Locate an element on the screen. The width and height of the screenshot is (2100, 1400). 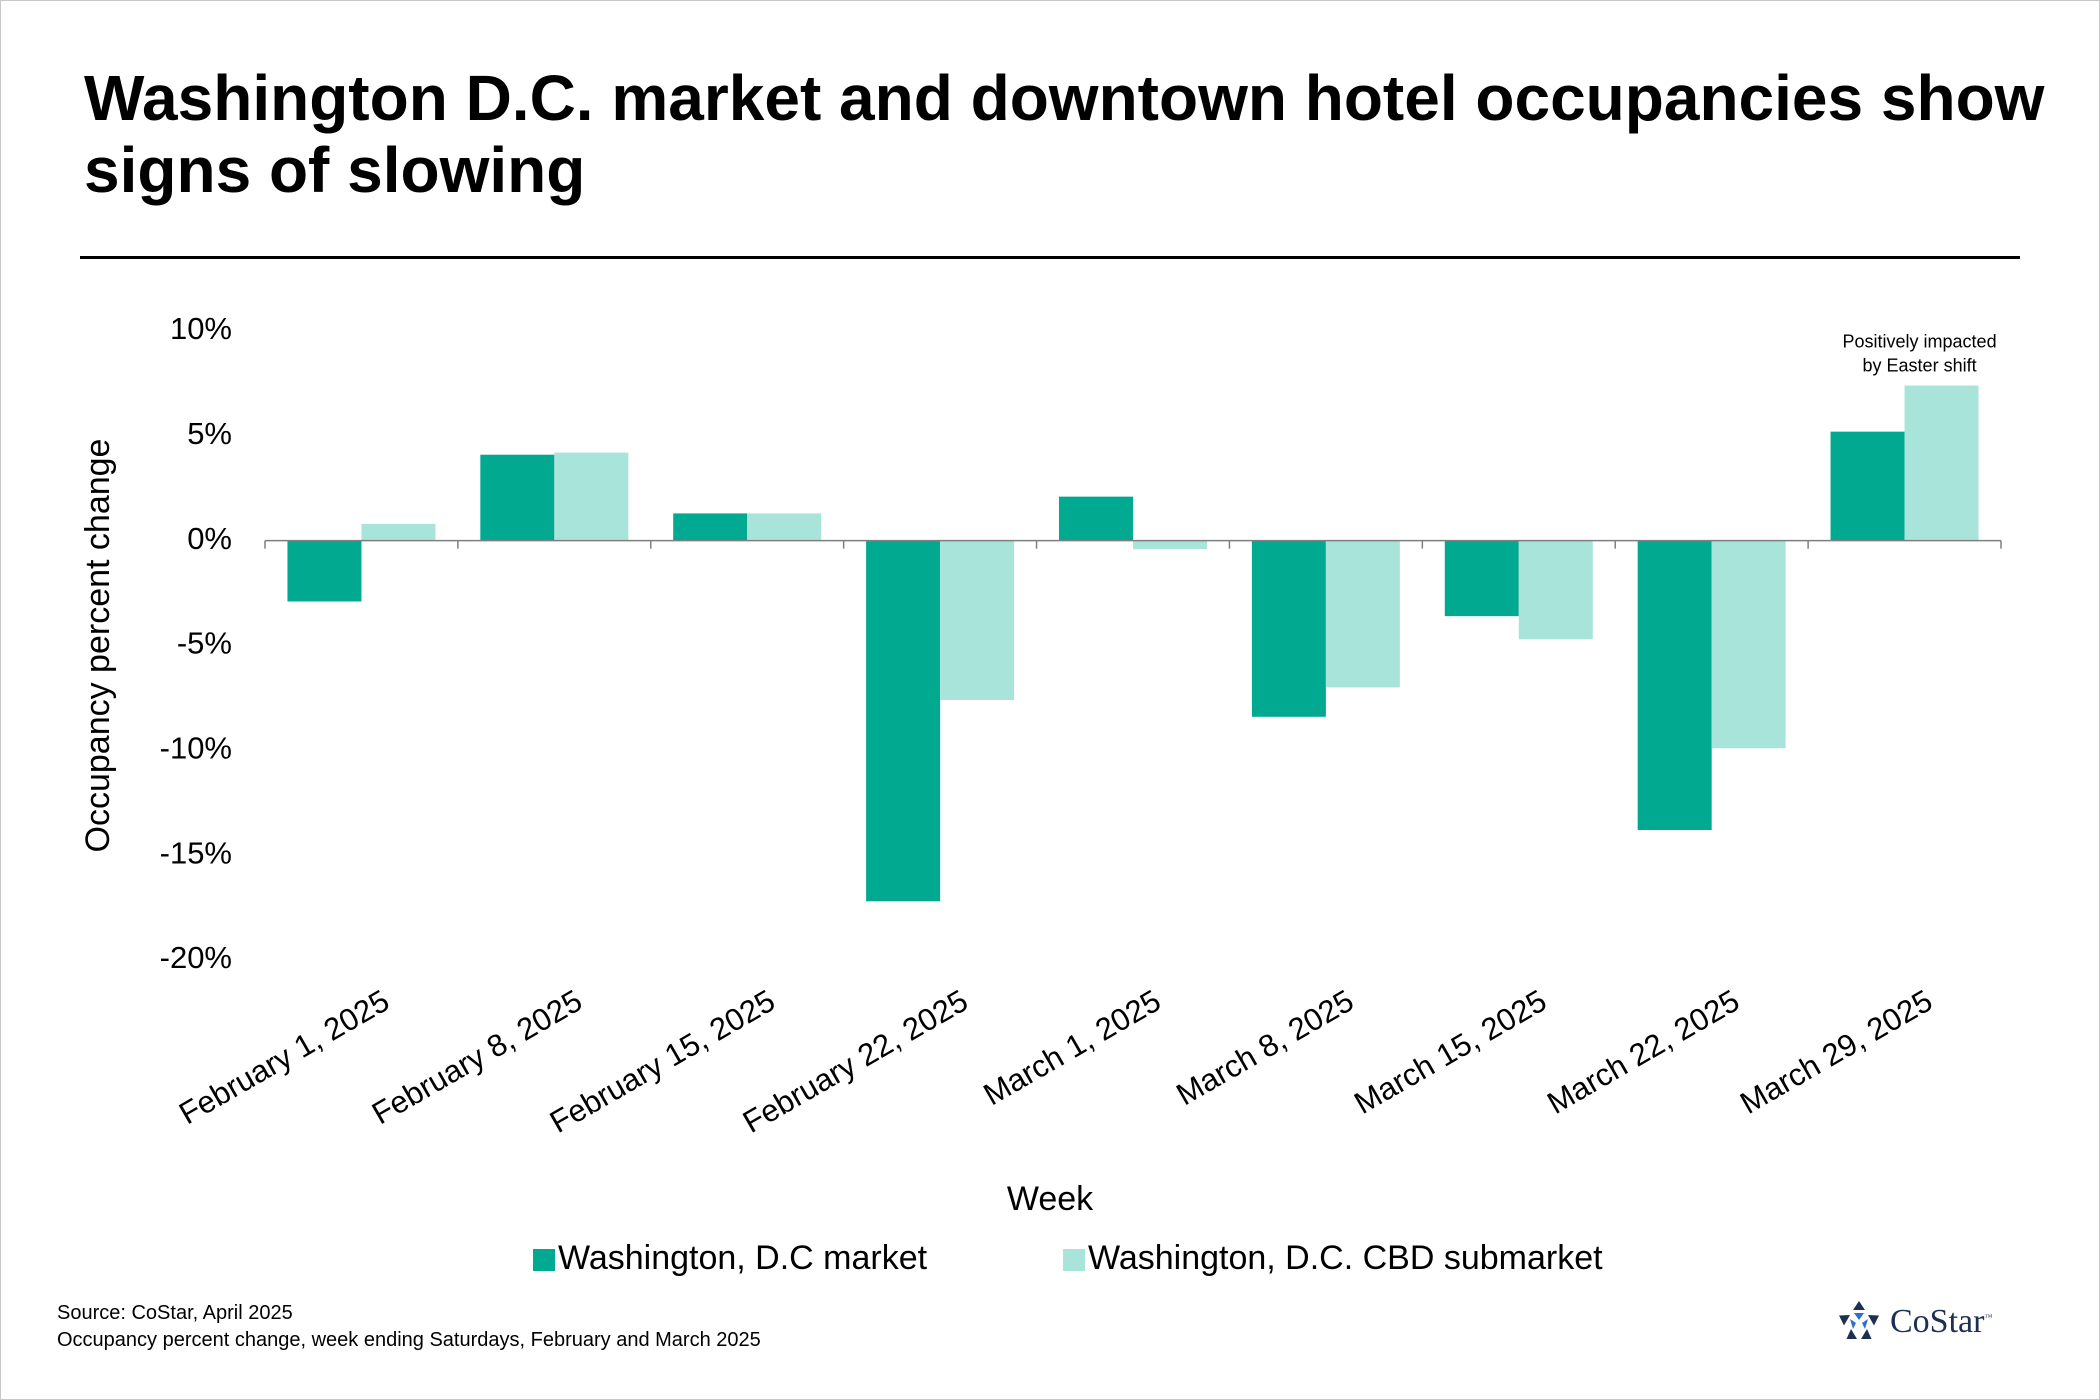
y-tick-label: -20% is located at coordinates (196, 957).